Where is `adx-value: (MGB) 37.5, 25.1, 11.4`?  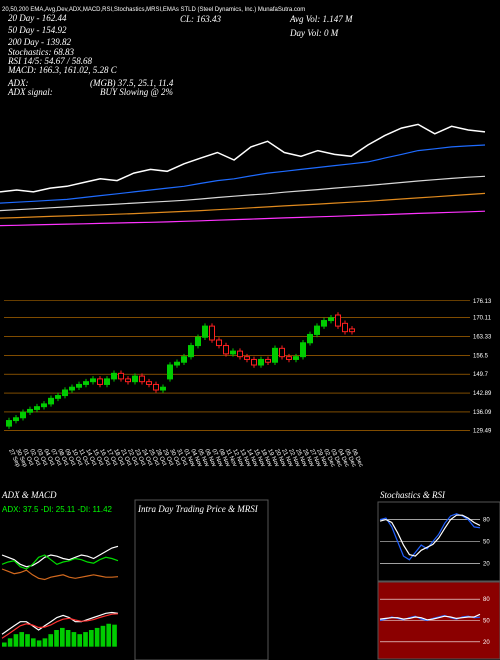 adx-value: (MGB) 37.5, 25.1, 11.4 is located at coordinates (132, 83).